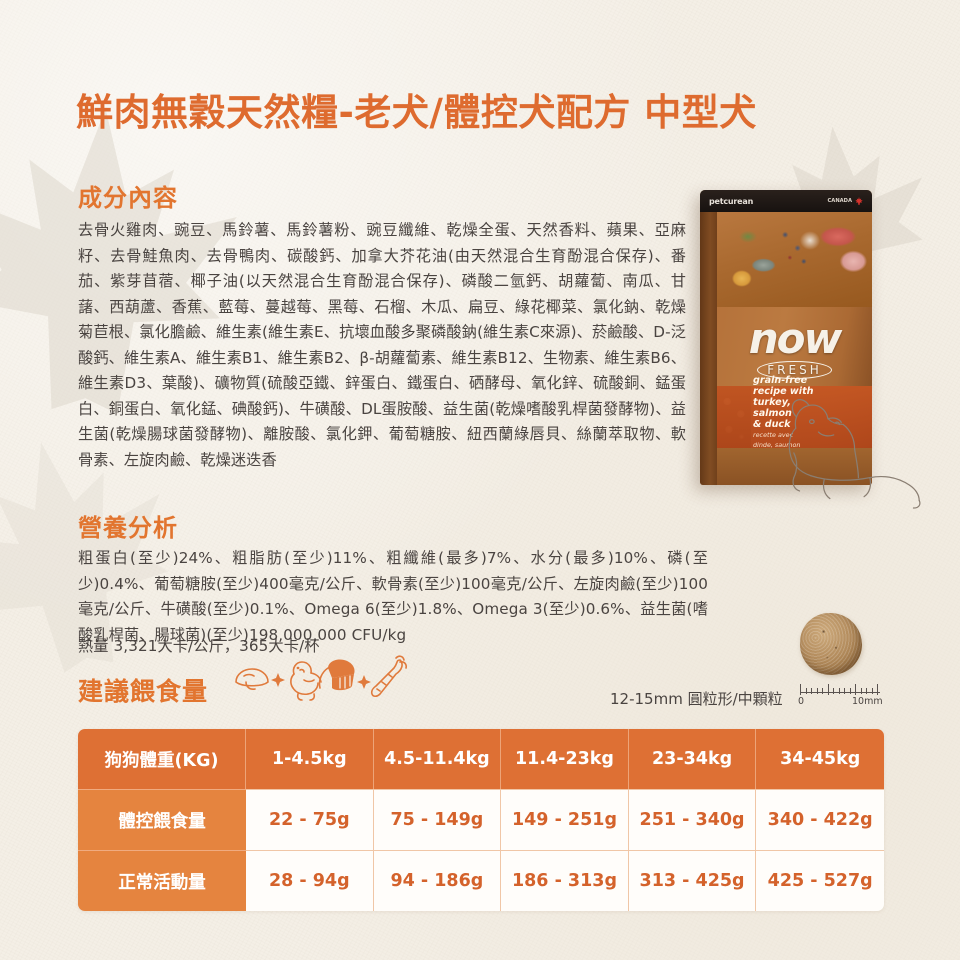 The width and height of the screenshot is (960, 960). What do you see at coordinates (437, 759) in the screenshot?
I see `table-header-cell: 4.5-11.4kg` at bounding box center [437, 759].